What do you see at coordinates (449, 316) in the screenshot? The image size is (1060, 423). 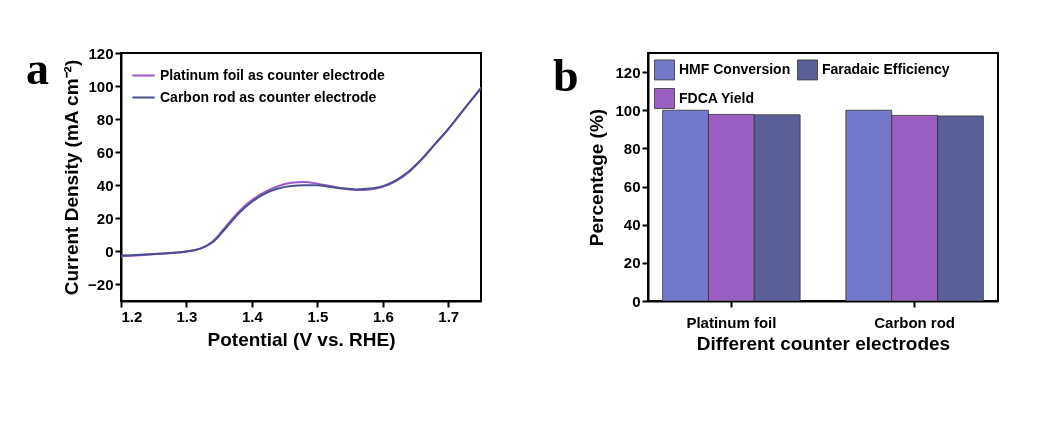 I see `x-tick-label: 1.7` at bounding box center [449, 316].